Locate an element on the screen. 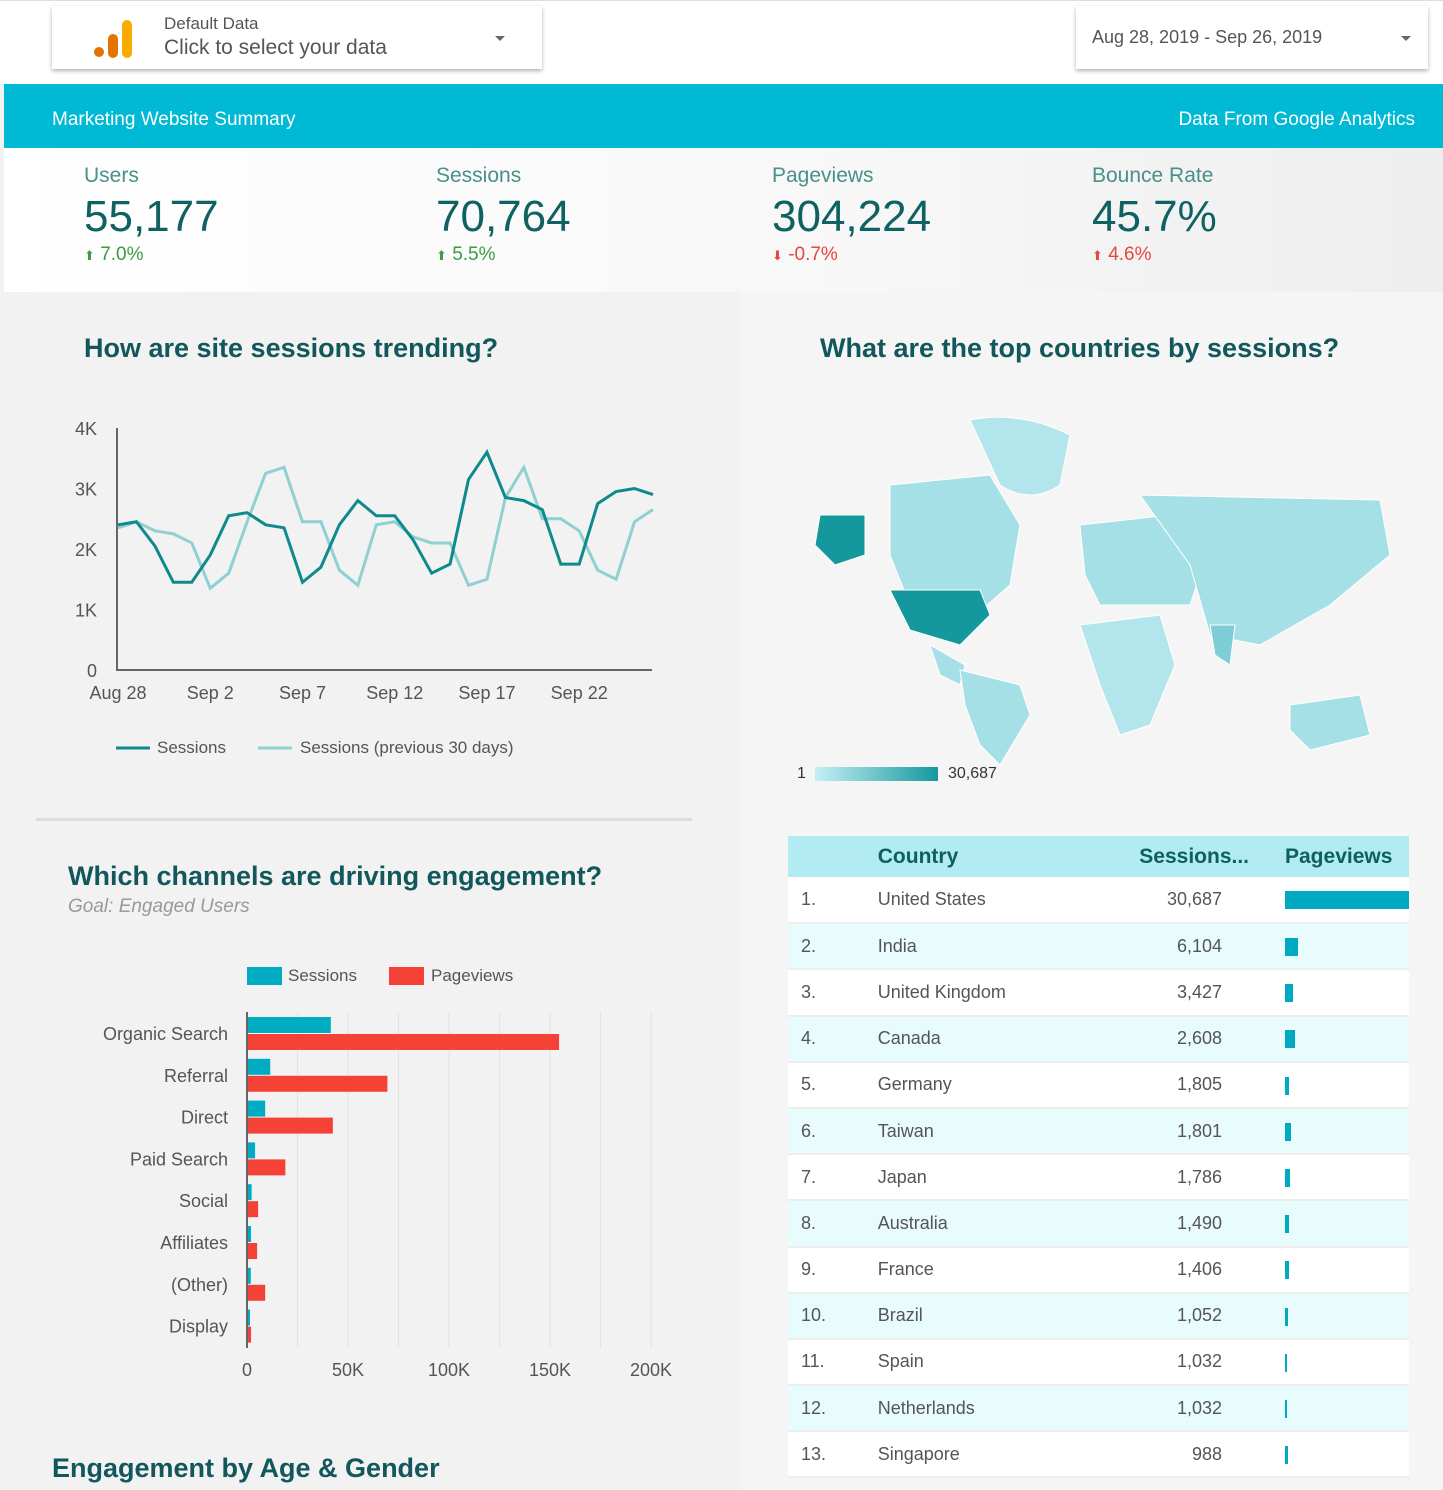 The image size is (1443, 1490). arrow-down-icon: ⬇ is located at coordinates (777, 255).